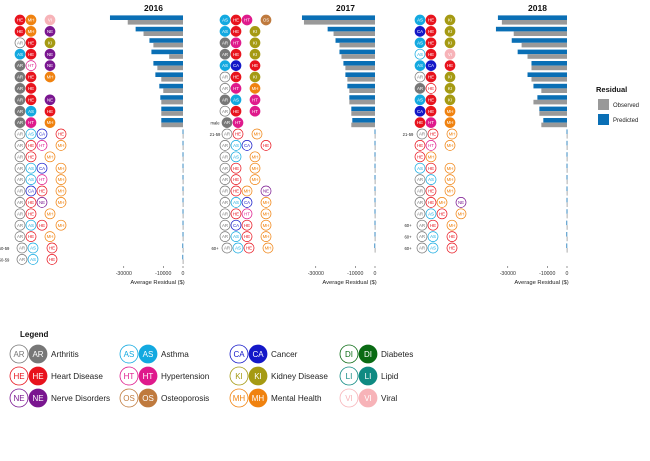 The image size is (650, 461). Describe the element at coordinates (296, 398) in the screenshot. I see `legend-name-mh: Mental Health` at that location.